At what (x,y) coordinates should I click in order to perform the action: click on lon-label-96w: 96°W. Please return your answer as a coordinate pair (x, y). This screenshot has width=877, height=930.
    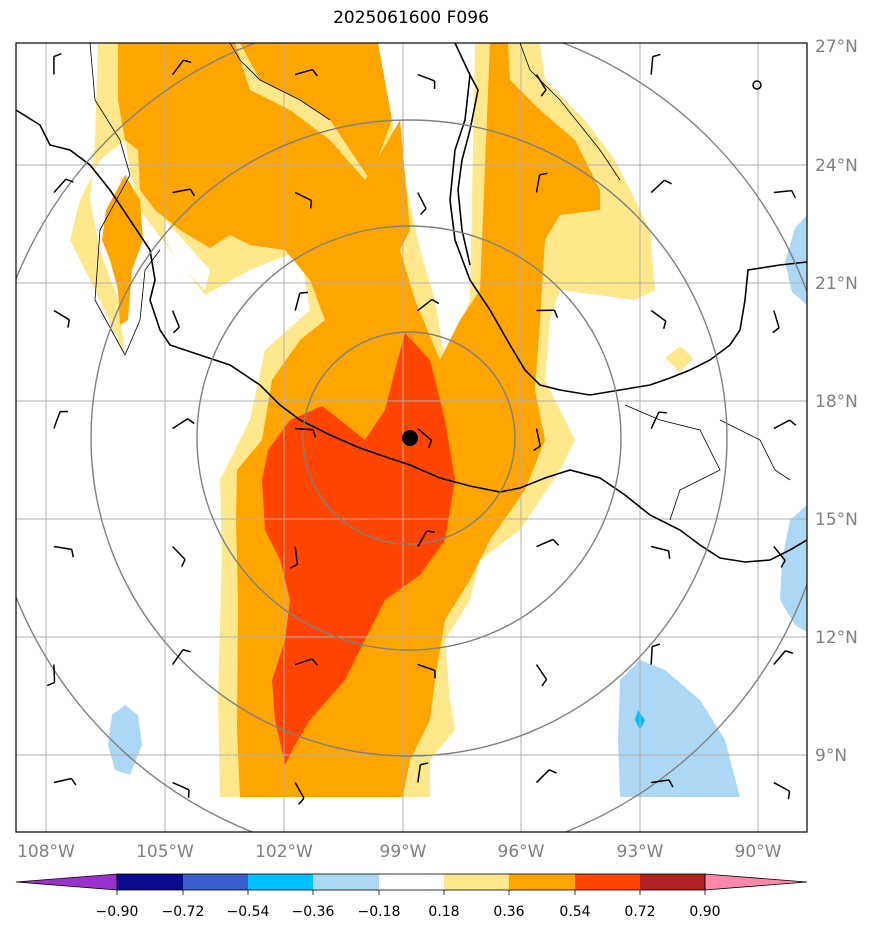
    Looking at the image, I should click on (521, 852).